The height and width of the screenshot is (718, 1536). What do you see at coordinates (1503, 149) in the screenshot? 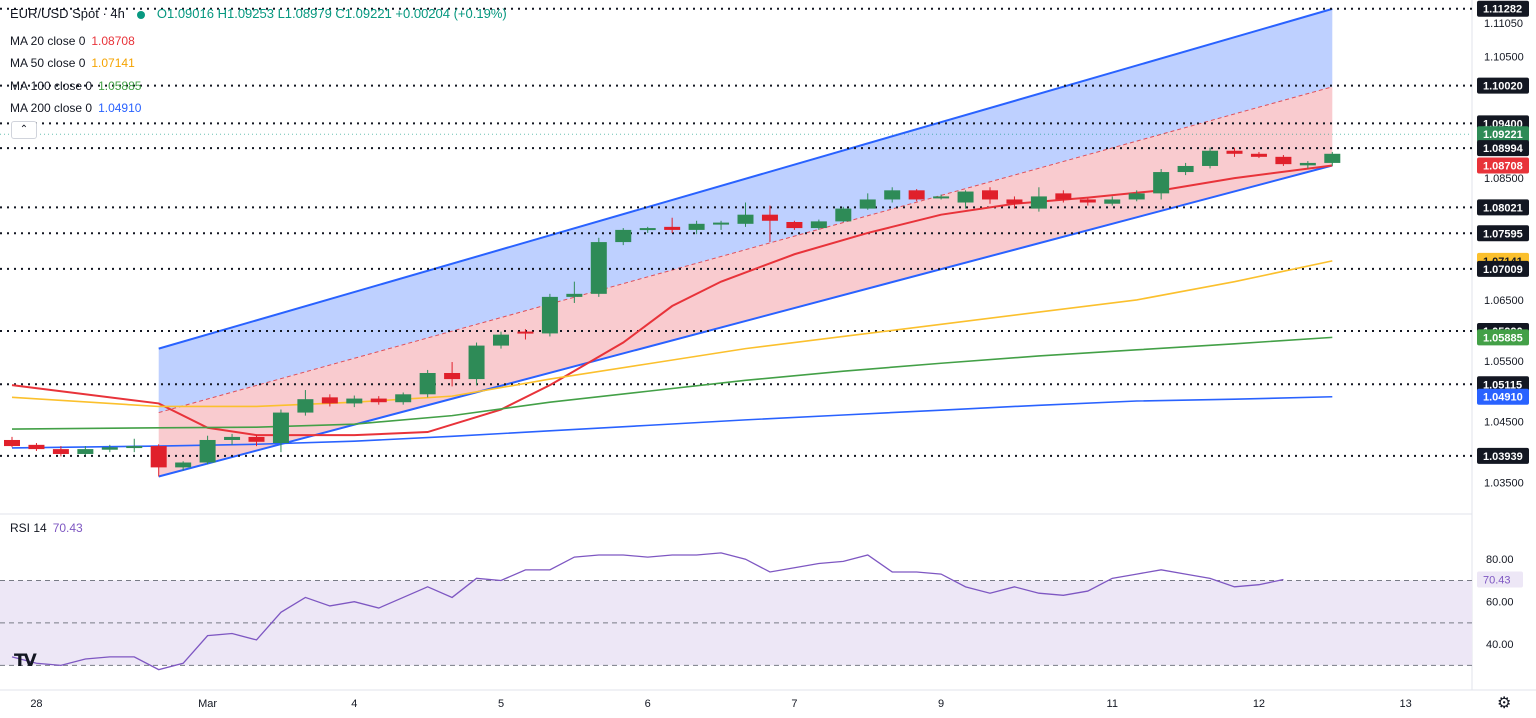
I see `price-label-text: 1.08994` at bounding box center [1503, 149].